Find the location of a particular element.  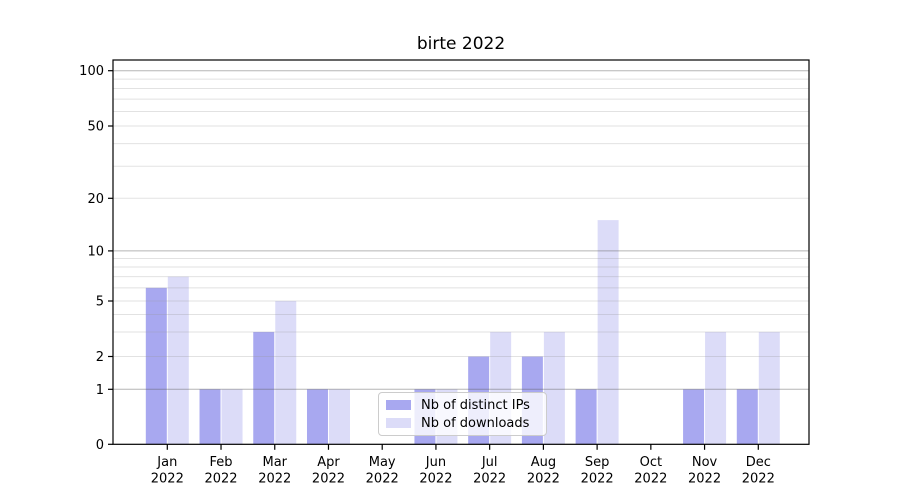

x-tick-label-year-oct: 2022 is located at coordinates (650, 479).